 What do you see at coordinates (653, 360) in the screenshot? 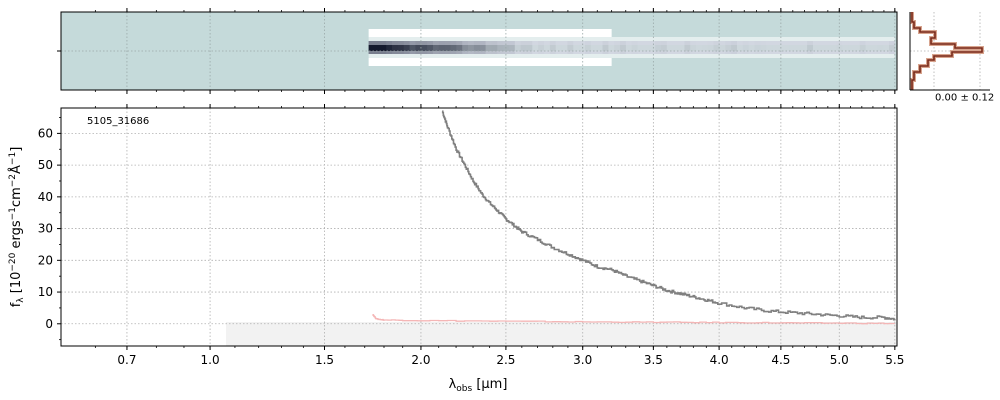
I see `x-tick-label: 3.5` at bounding box center [653, 360].